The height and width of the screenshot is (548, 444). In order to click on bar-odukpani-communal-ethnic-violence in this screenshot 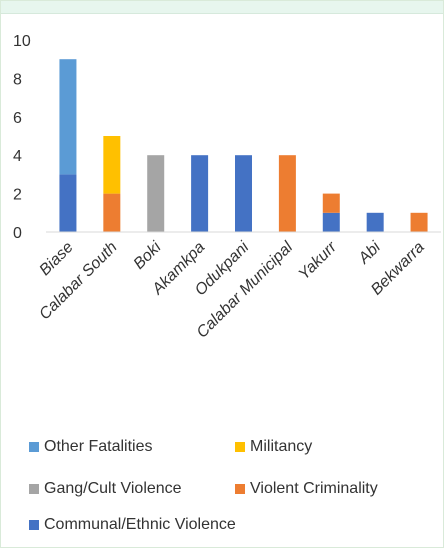, I will do `click(243, 193)`.